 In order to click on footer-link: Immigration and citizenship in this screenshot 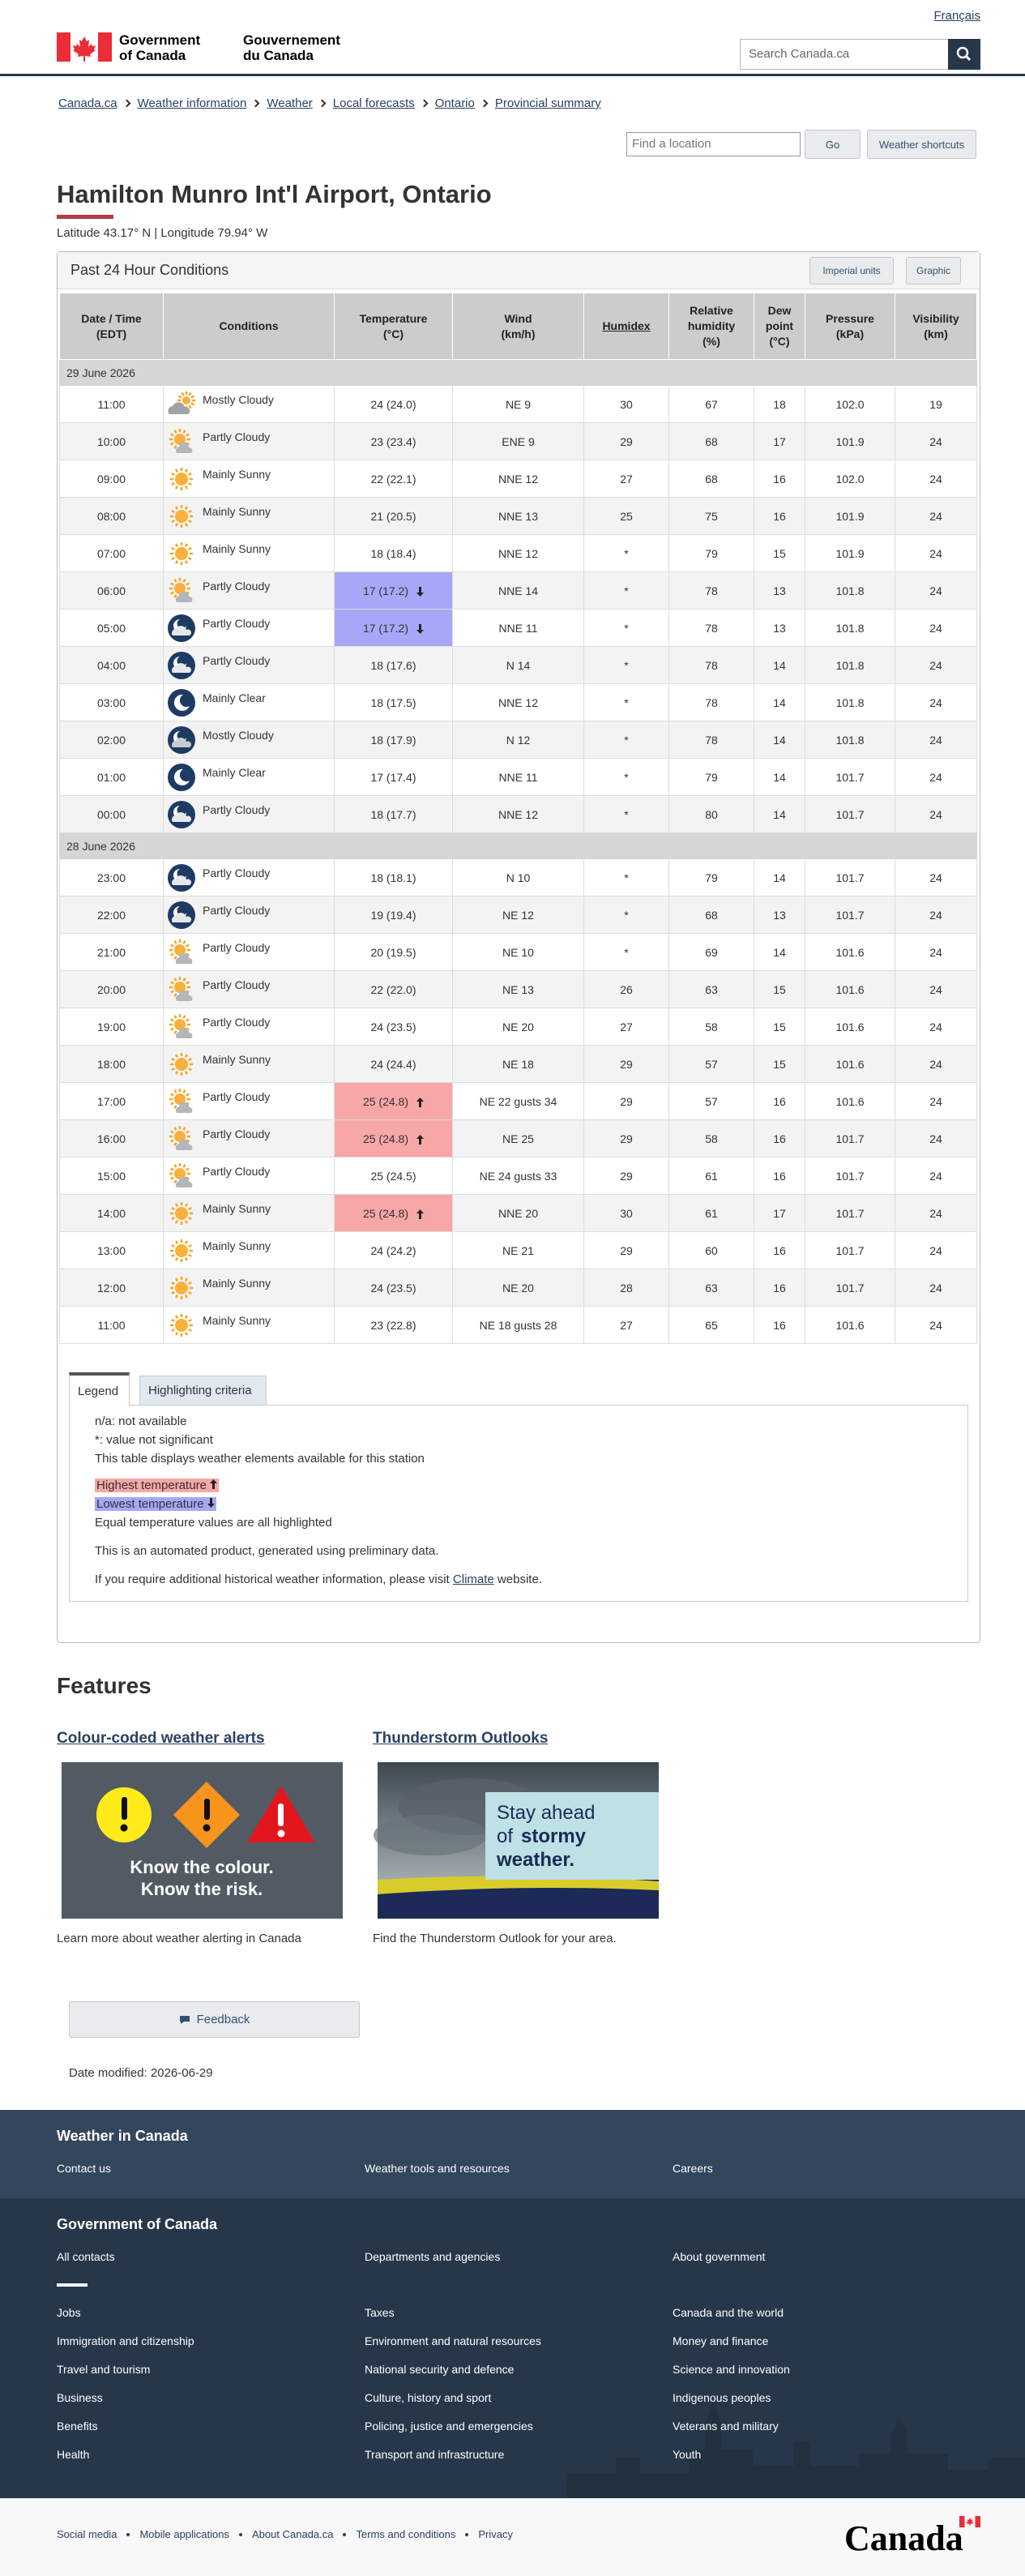, I will do `click(125, 2340)`.